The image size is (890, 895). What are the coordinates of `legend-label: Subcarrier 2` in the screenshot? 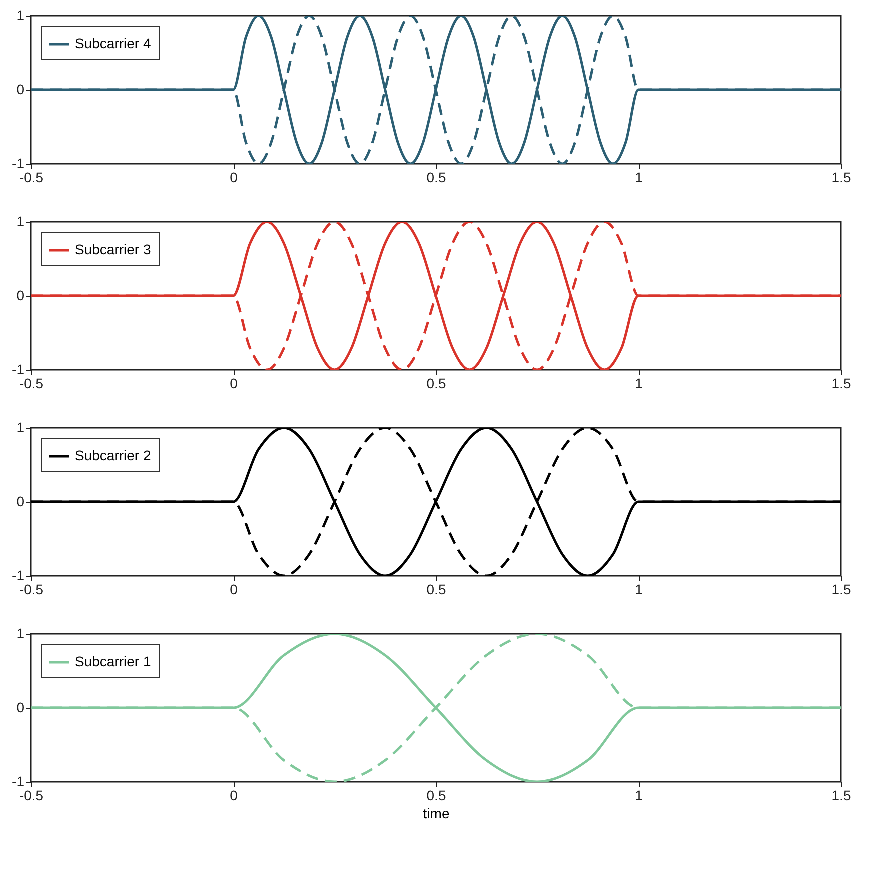 It's located at (113, 456).